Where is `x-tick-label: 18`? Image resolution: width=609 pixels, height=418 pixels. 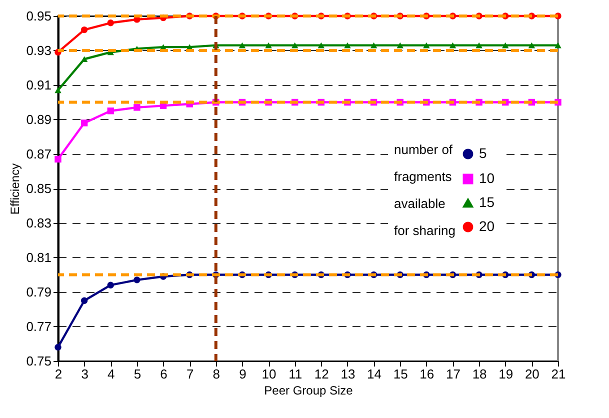
x-tick-label: 18 is located at coordinates (479, 374).